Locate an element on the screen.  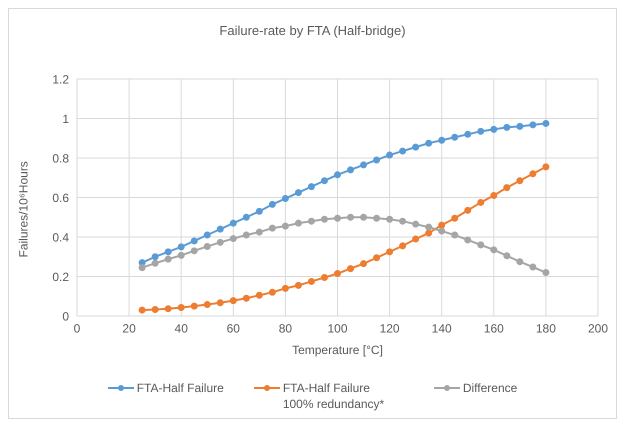
x-tick-label: 80 is located at coordinates (285, 329).